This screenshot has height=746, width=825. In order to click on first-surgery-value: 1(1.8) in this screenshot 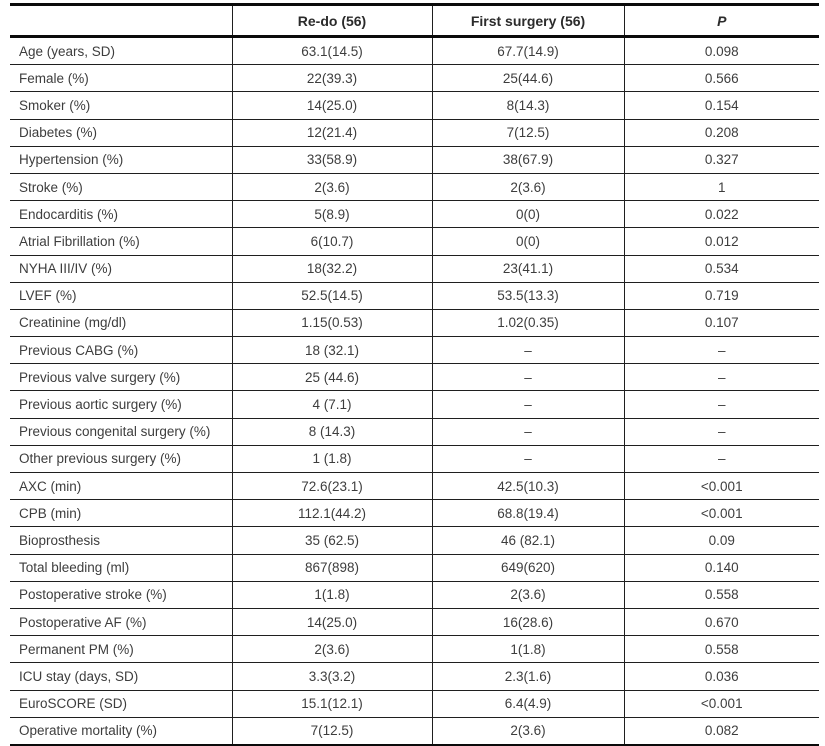, I will do `click(527, 649)`.